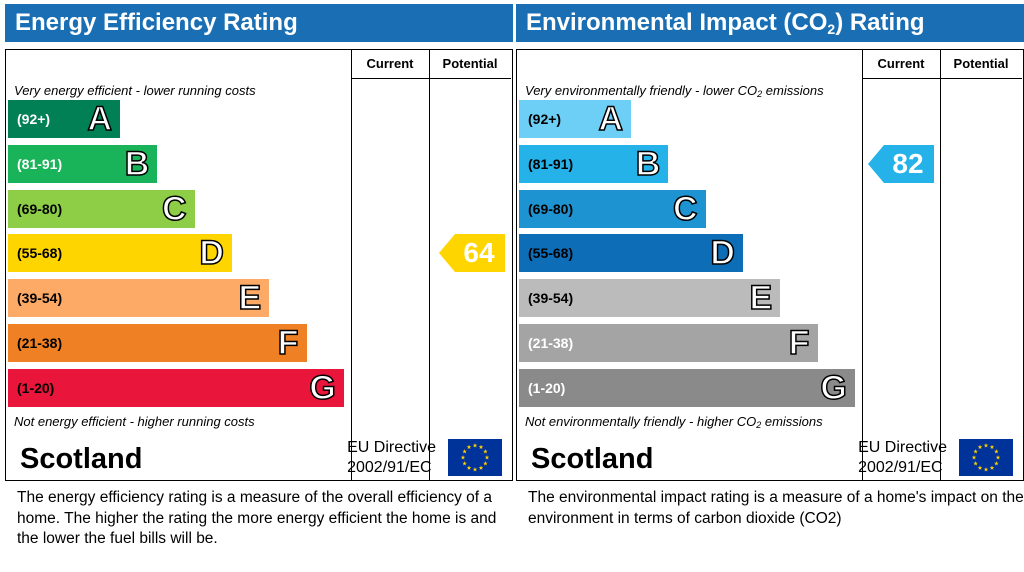 The image size is (1024, 572). What do you see at coordinates (64, 119) in the screenshot?
I see `rating-band-a: (92+) A` at bounding box center [64, 119].